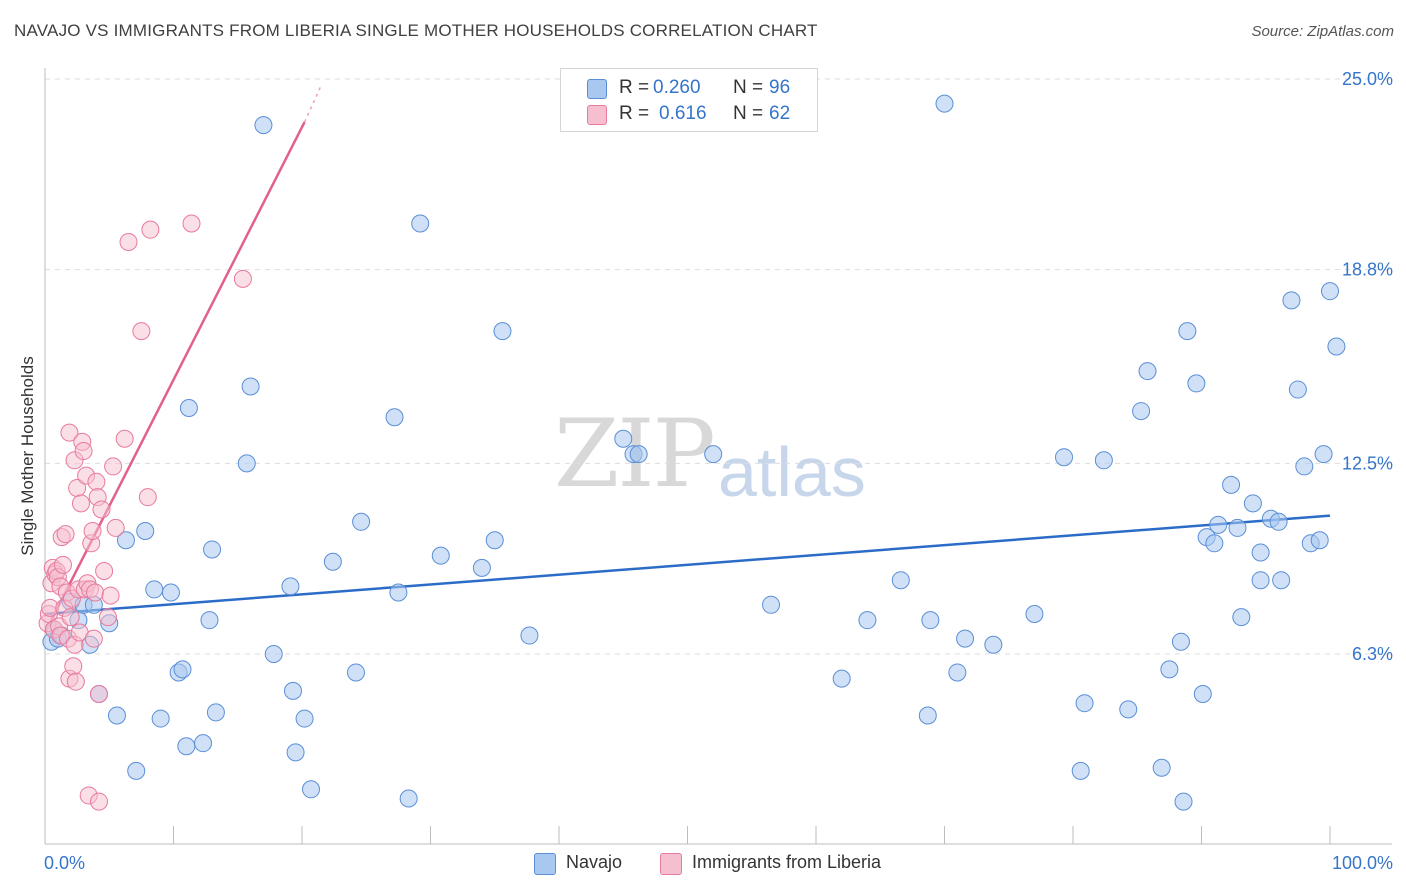 The image size is (1406, 892). Describe the element at coordinates (1322, 31) in the screenshot. I see `source-label: Source: ZipAtlas.com` at that location.